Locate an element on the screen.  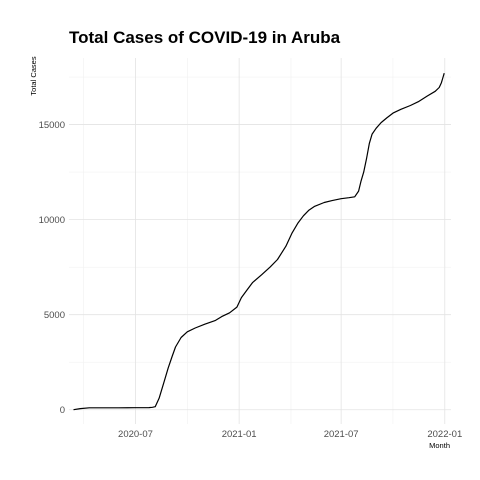
x-tick-label: 2020-07 is located at coordinates (135, 434).